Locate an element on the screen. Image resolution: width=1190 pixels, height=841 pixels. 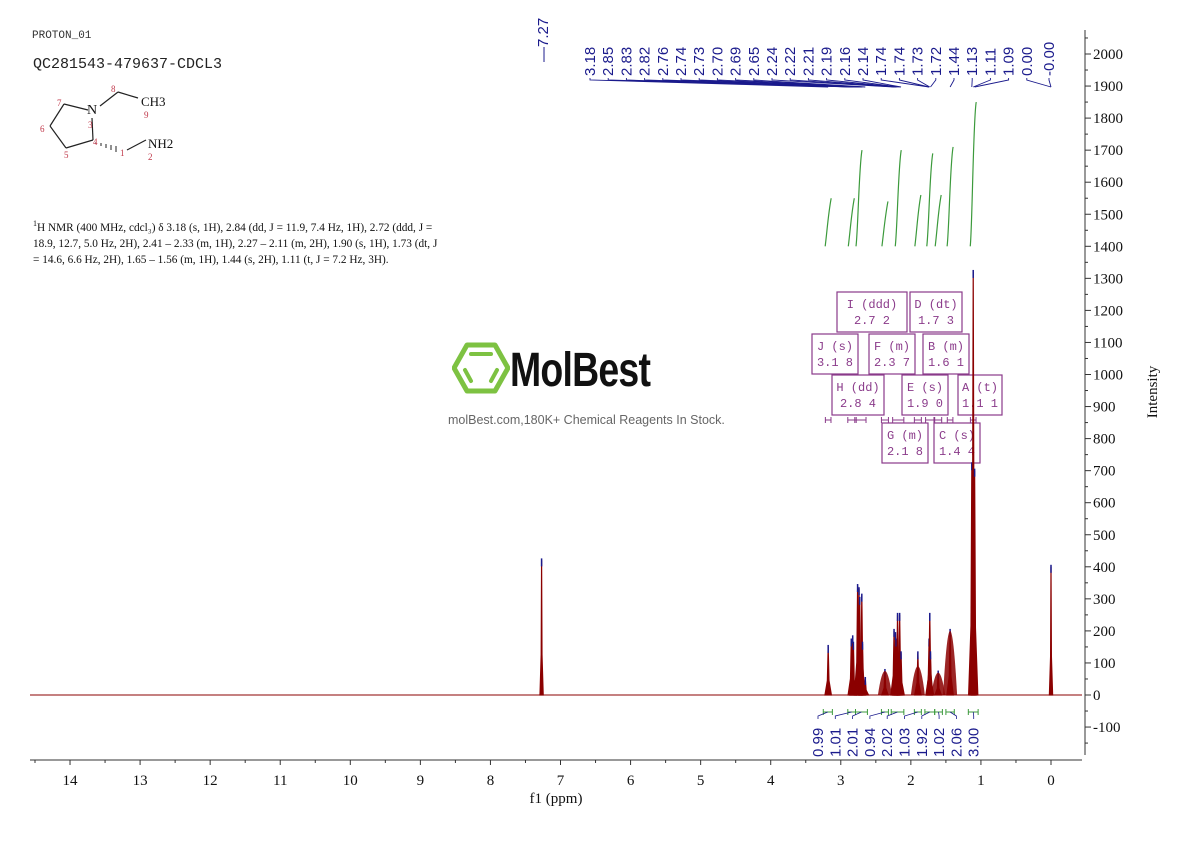
multiplet-box: G (m) 2.1 8 is located at coordinates (905, 443).